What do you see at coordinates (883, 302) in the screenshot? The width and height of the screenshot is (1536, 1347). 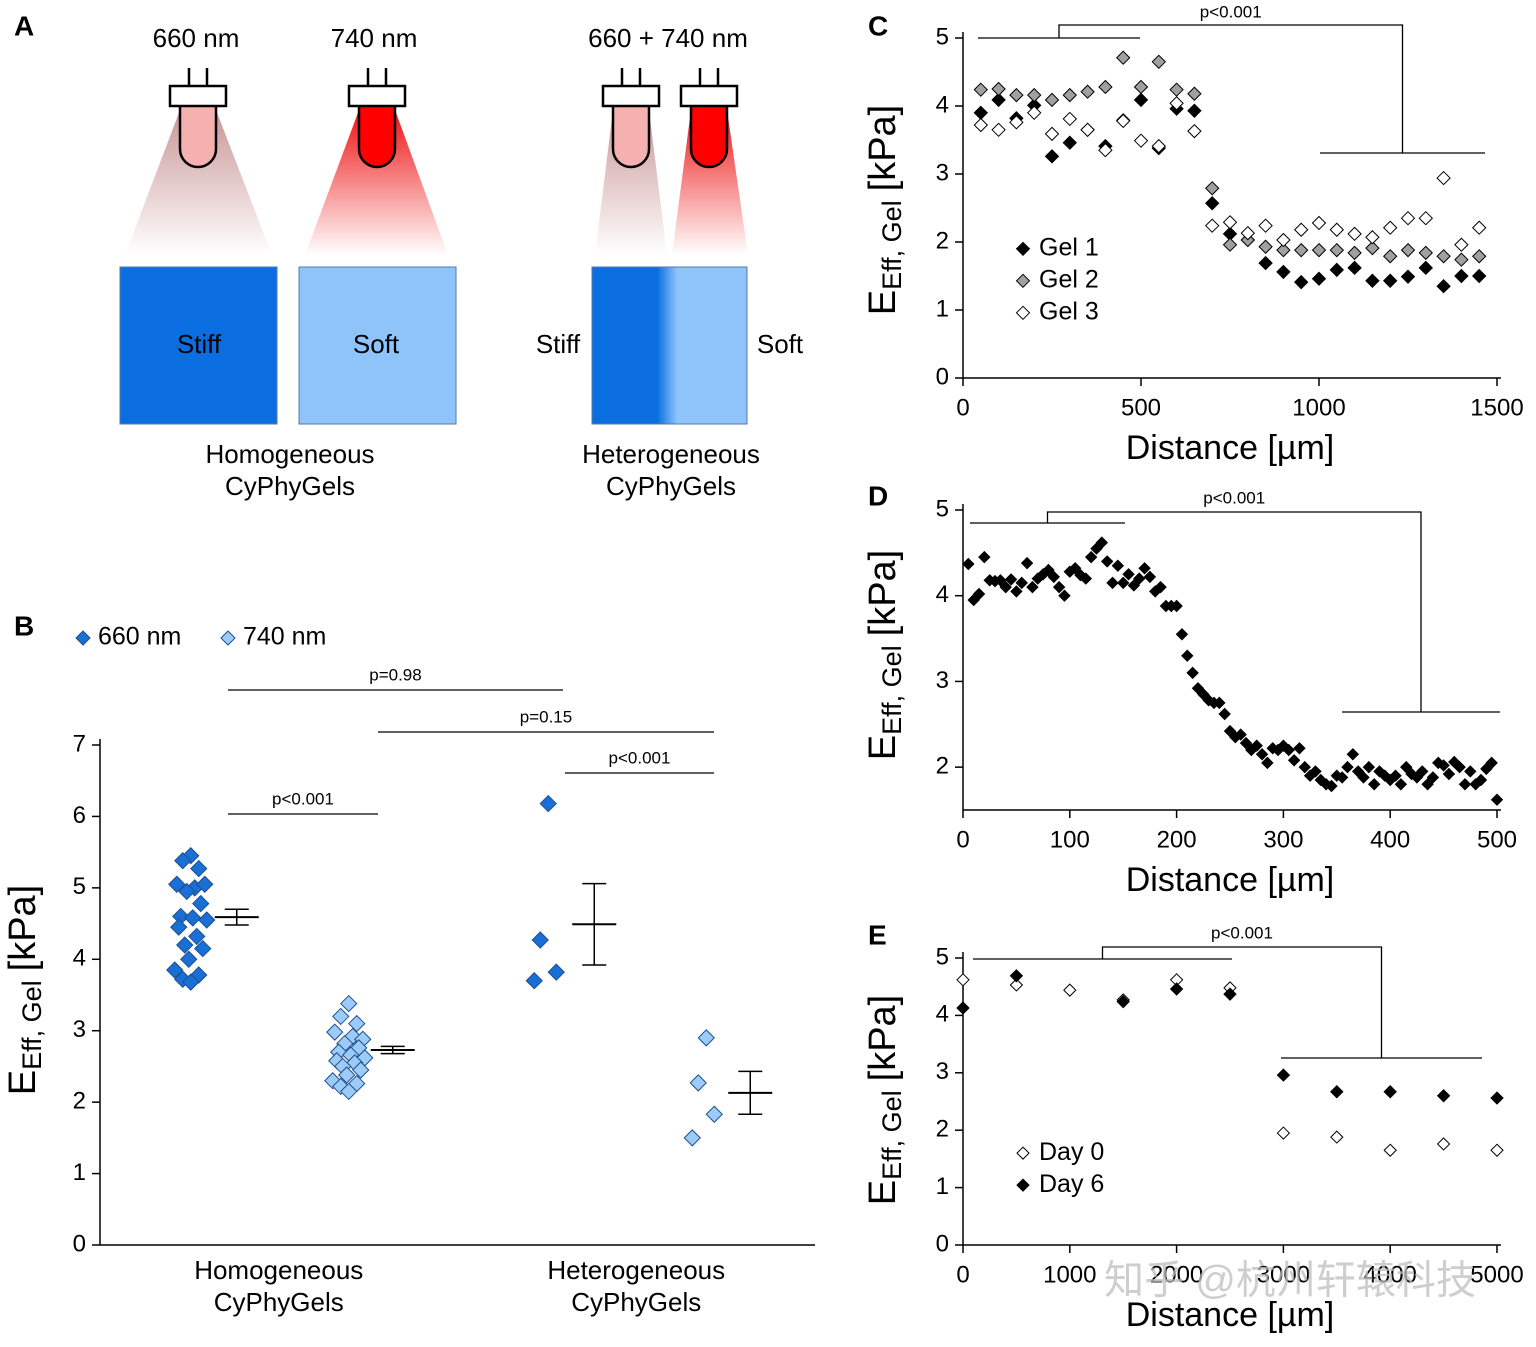 I see `y-title-main: E` at bounding box center [883, 302].